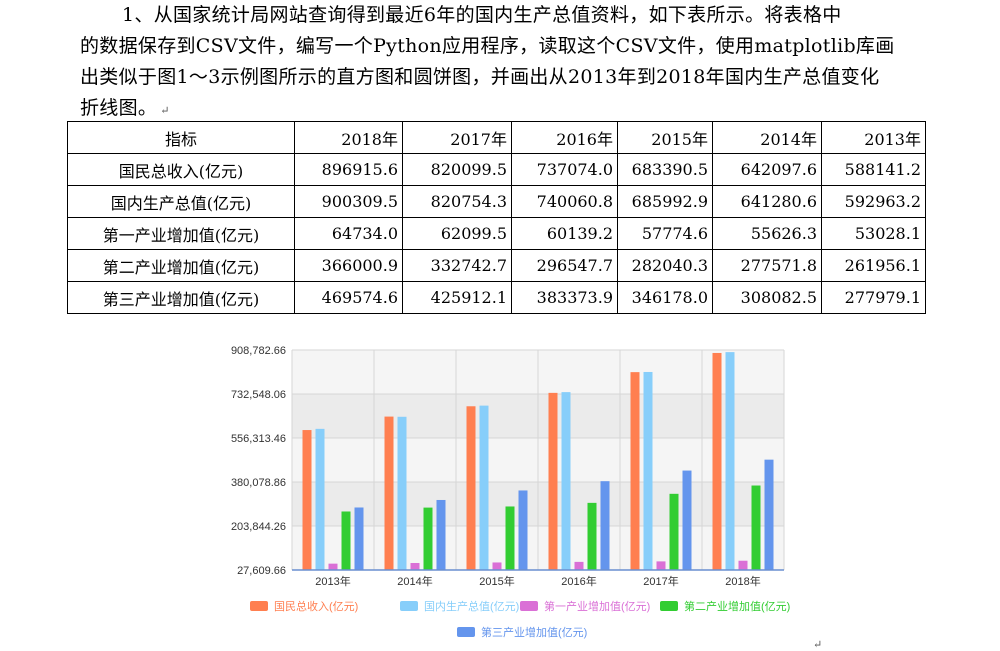  Describe the element at coordinates (660, 581) in the screenshot. I see `x-tick-label: 2017年` at that location.